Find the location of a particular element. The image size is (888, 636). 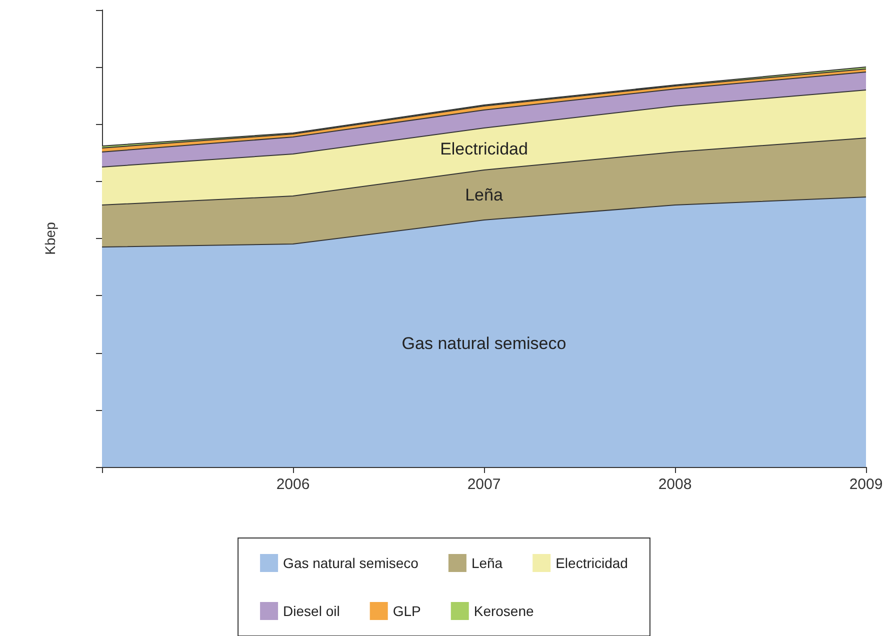

x-tick-label: 2009 is located at coordinates (866, 484).